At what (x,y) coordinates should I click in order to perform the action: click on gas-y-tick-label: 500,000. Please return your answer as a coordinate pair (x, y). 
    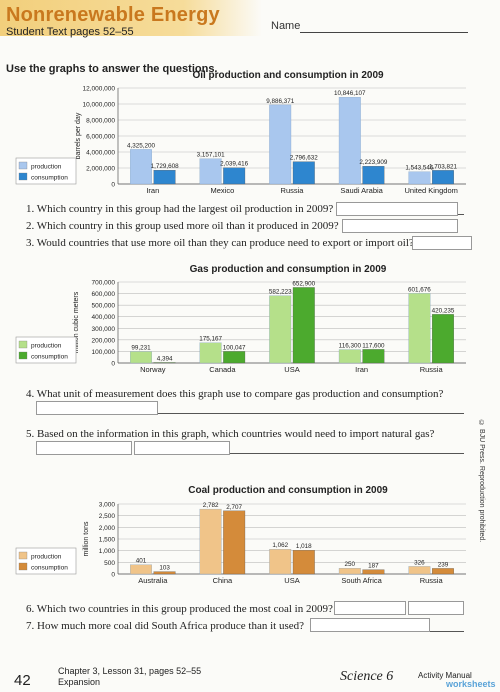
    Looking at the image, I should click on (104, 306).